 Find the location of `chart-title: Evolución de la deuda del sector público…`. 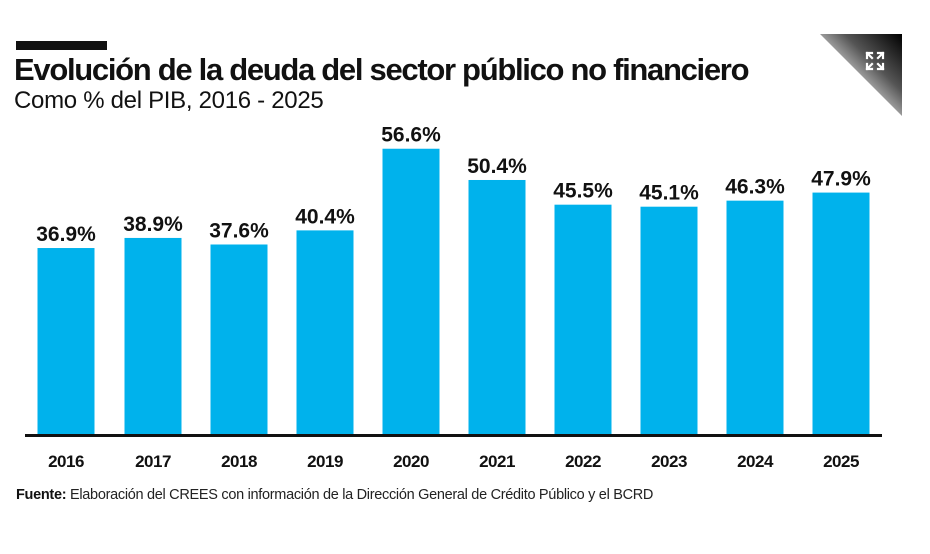

chart-title: Evolución de la deuda del sector público… is located at coordinates (382, 69).